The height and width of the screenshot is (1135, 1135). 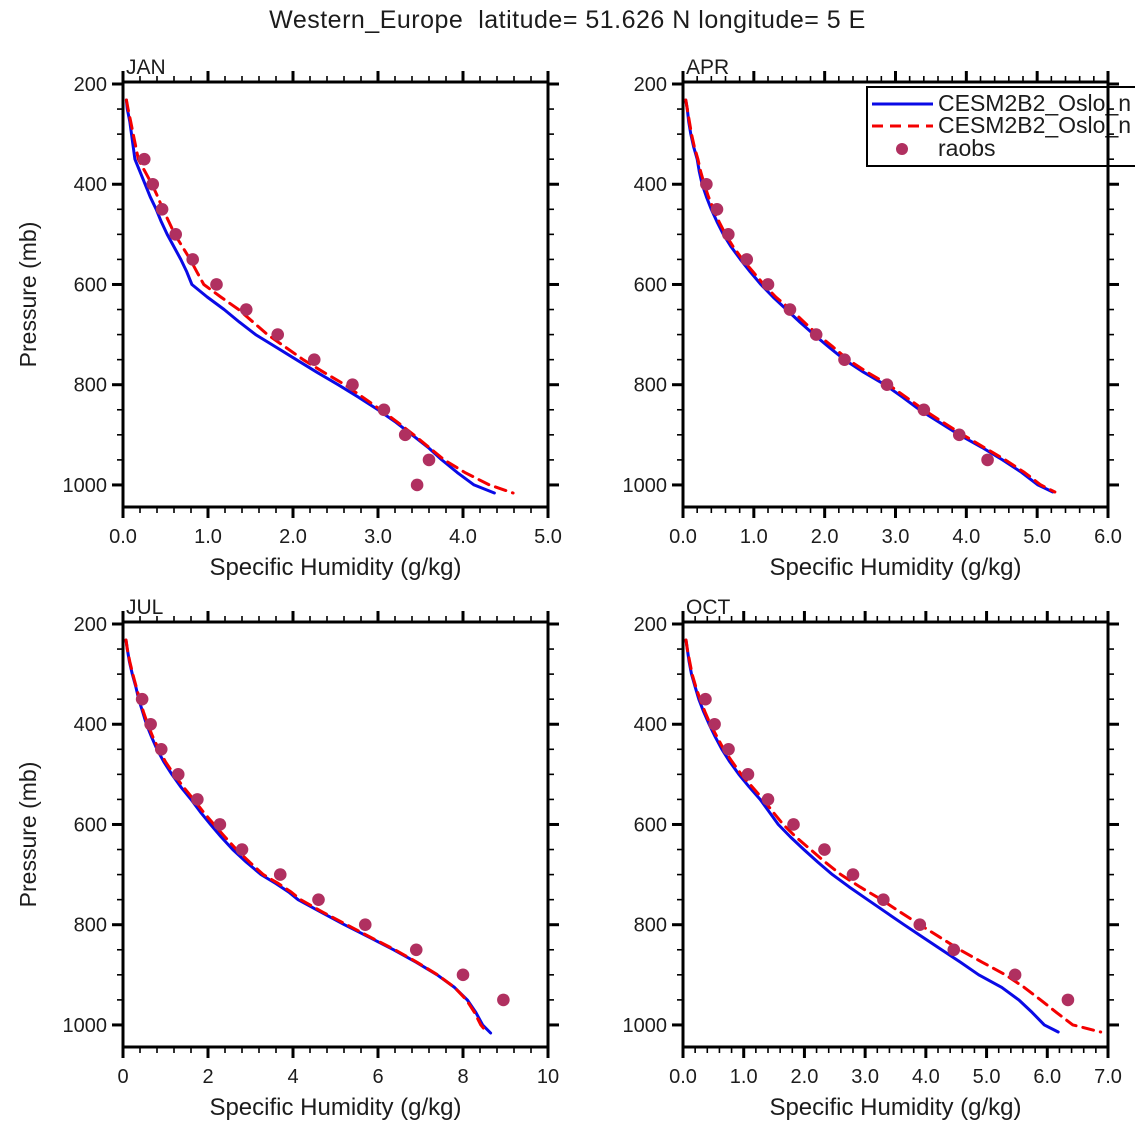 I want to click on x-tick-label: 6, so click(x=377, y=1077).